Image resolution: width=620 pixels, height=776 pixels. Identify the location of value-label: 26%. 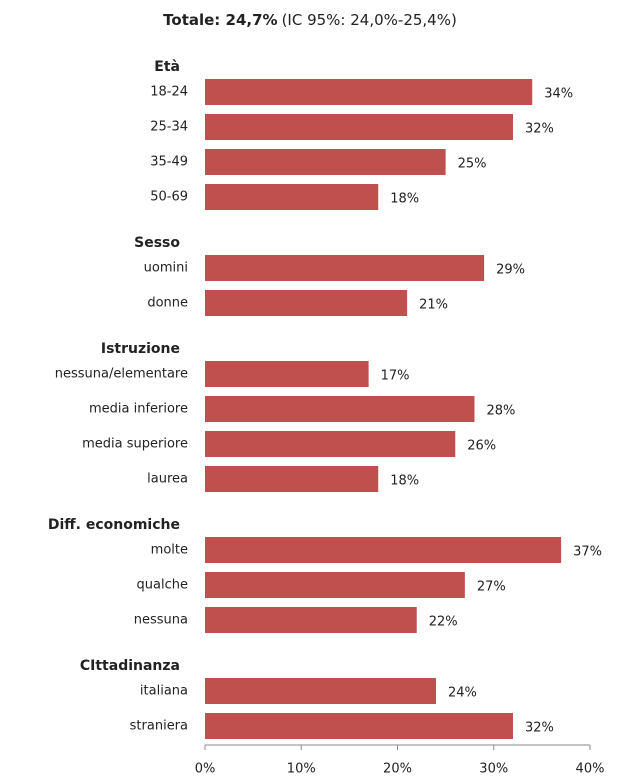
(481, 446).